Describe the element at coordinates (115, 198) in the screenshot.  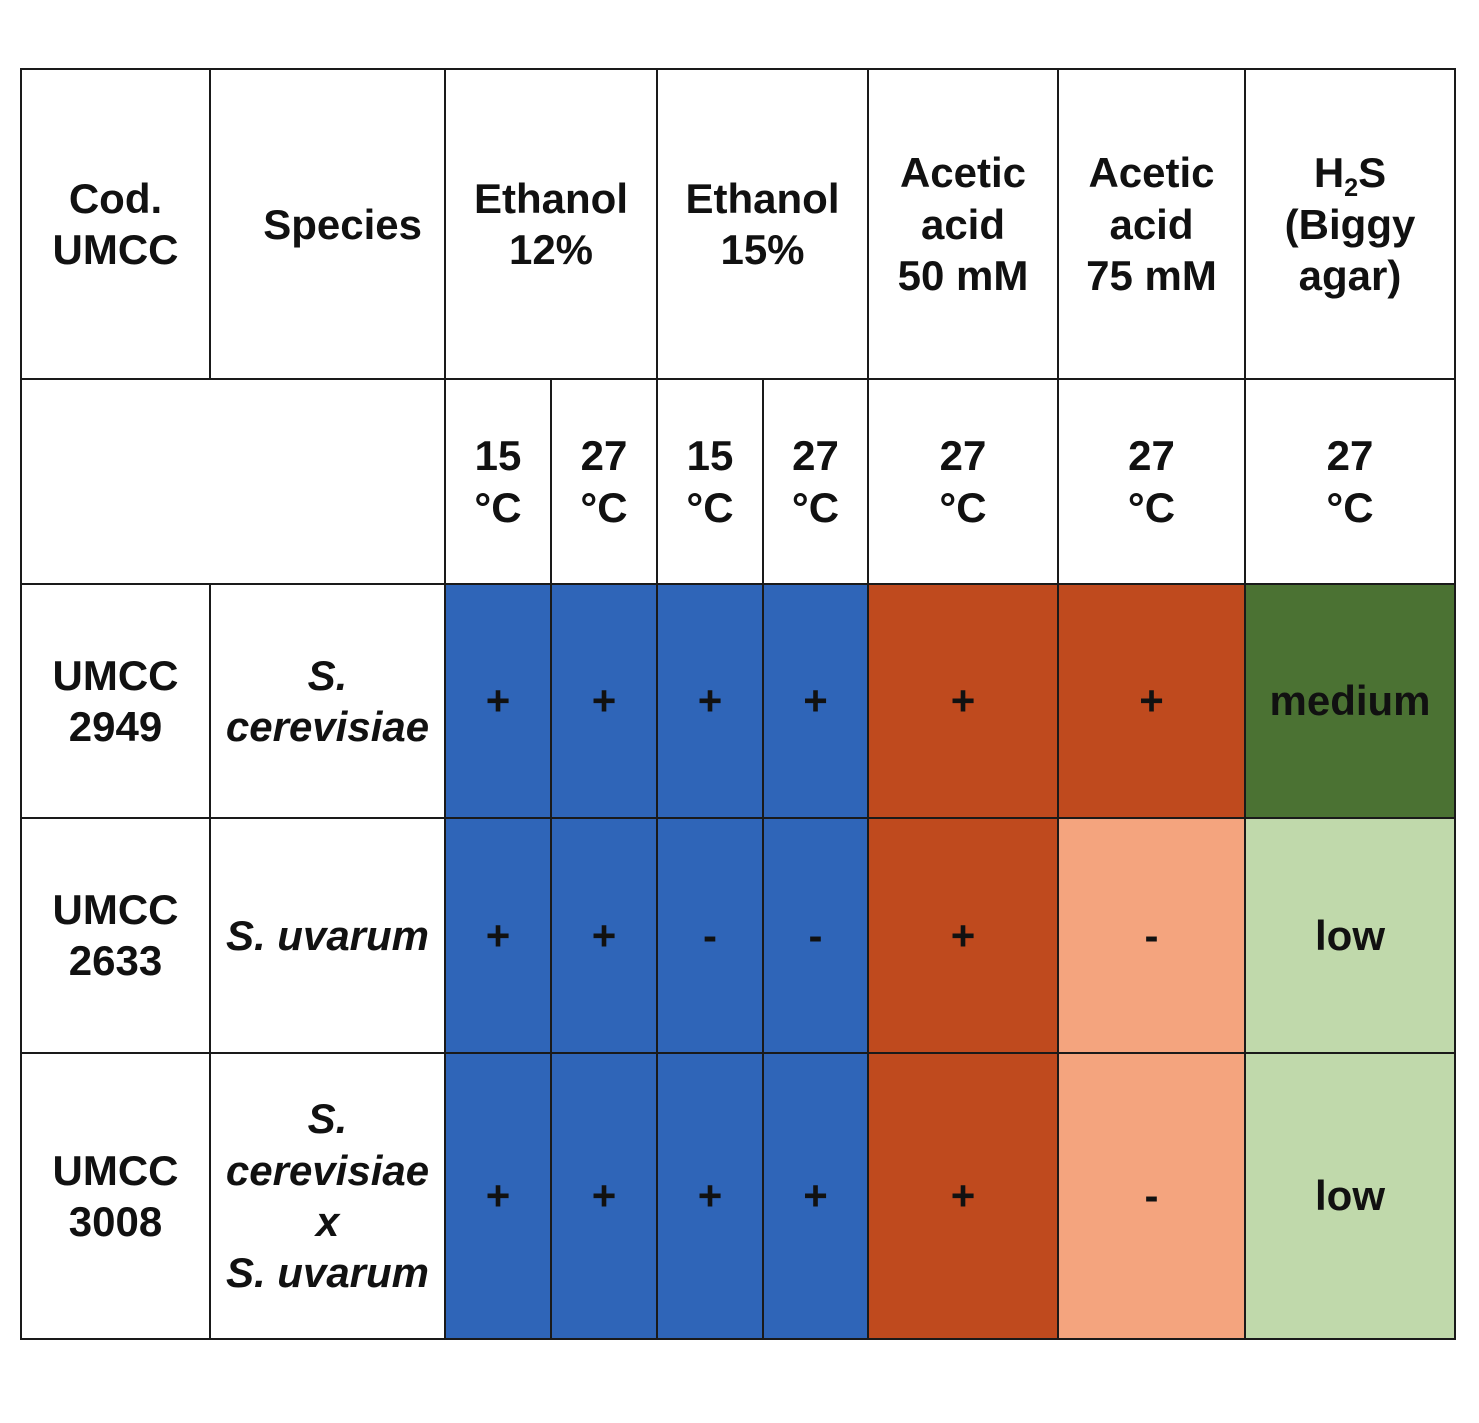
I see `header-code-line1: Cod.` at that location.